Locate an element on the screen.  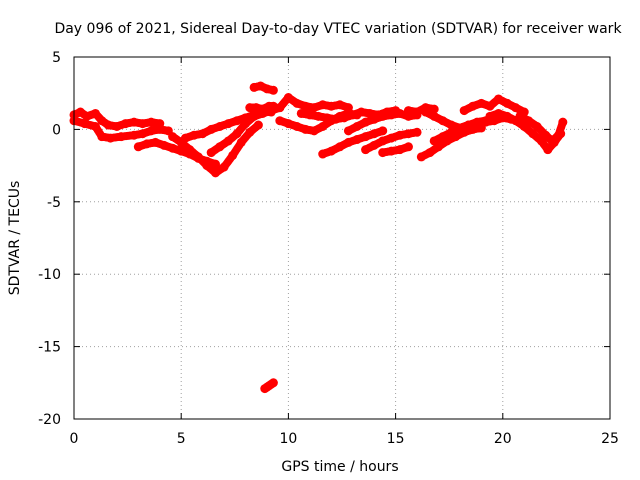
y-tick-label: -20 is located at coordinates (49, 420).